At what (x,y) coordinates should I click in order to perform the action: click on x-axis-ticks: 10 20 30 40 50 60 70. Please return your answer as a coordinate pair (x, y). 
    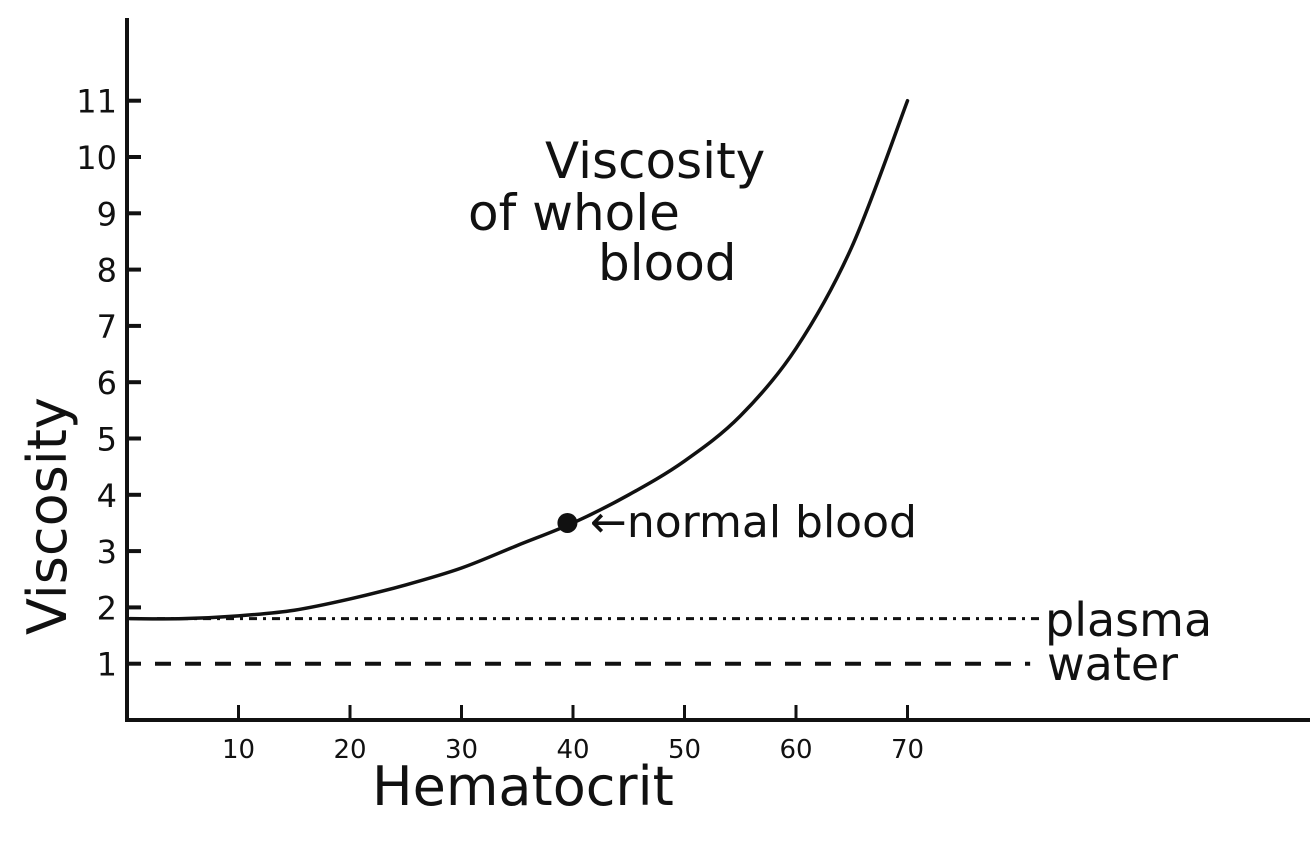
    Looking at the image, I should click on (573, 735).